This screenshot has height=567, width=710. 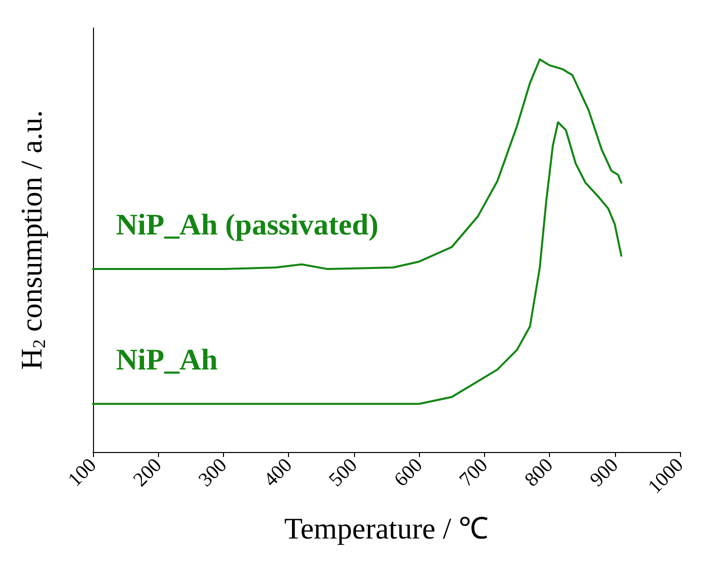 What do you see at coordinates (82, 472) in the screenshot?
I see `x-tick-label: 100` at bounding box center [82, 472].